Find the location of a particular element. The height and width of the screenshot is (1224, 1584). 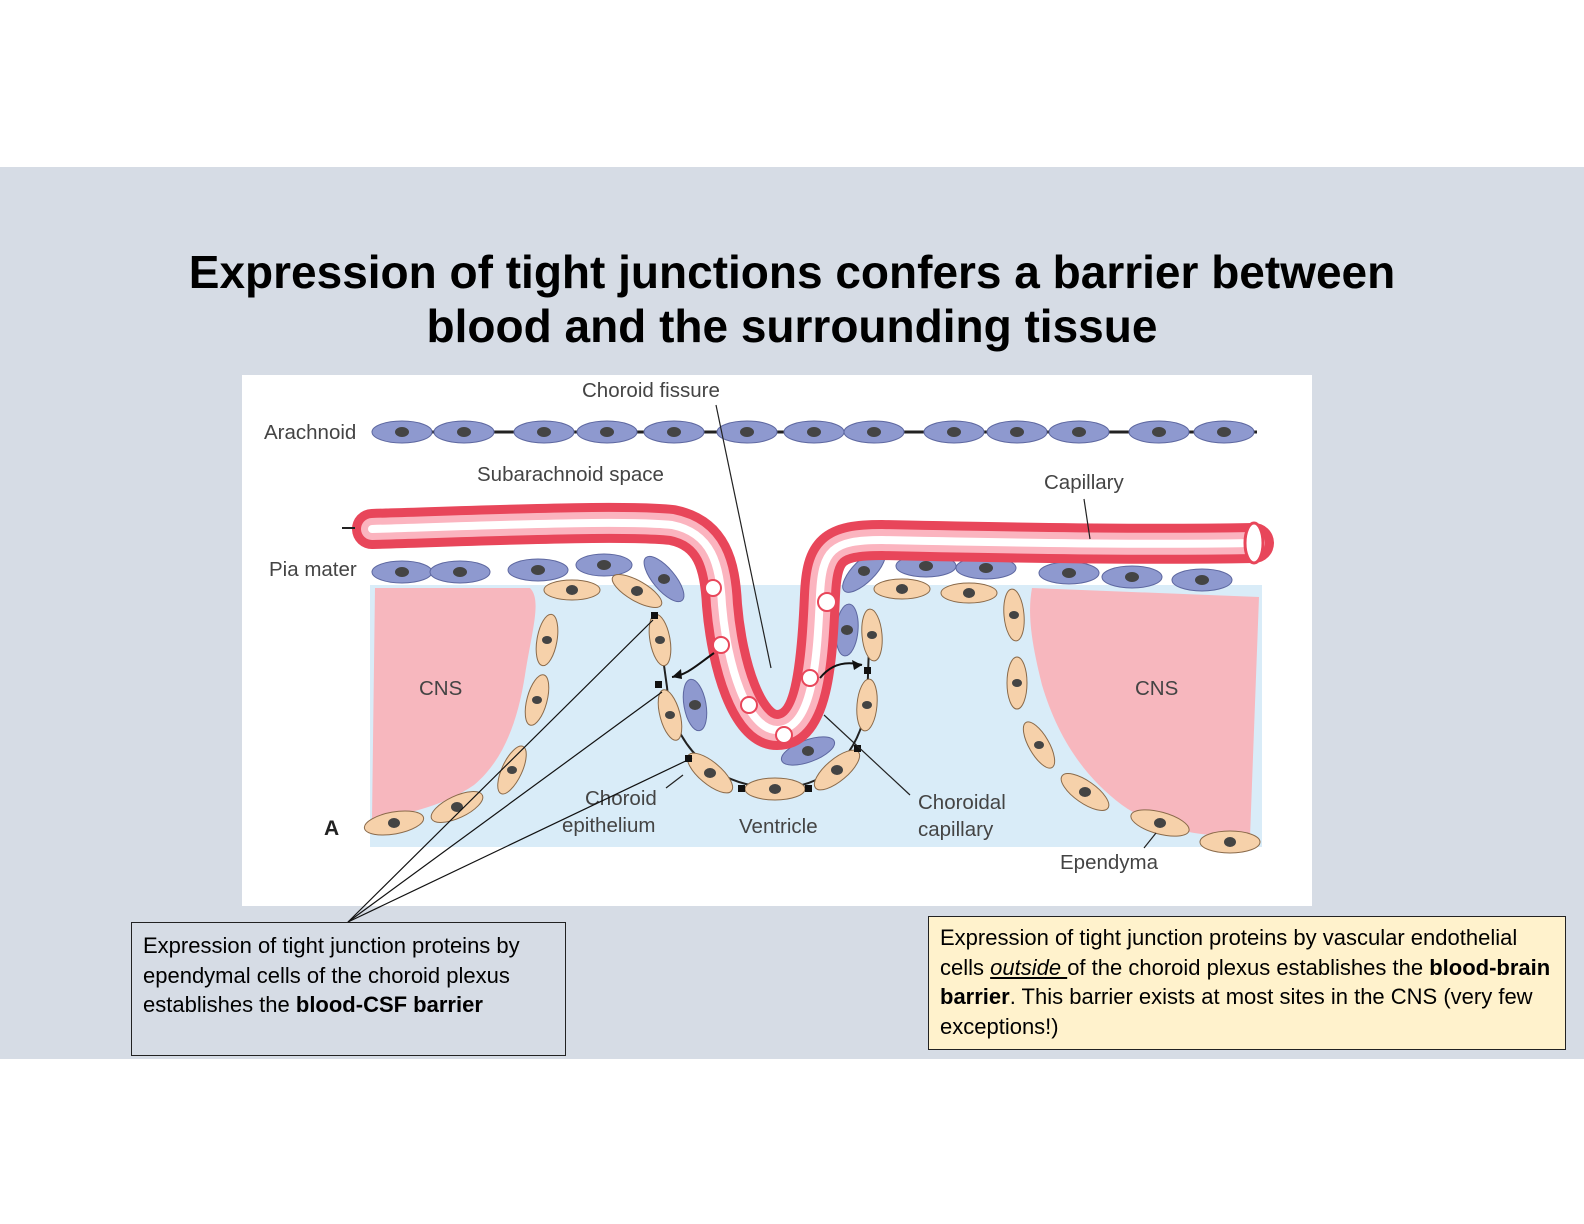

callout-right-underlined: outside is located at coordinates (1029, 967).